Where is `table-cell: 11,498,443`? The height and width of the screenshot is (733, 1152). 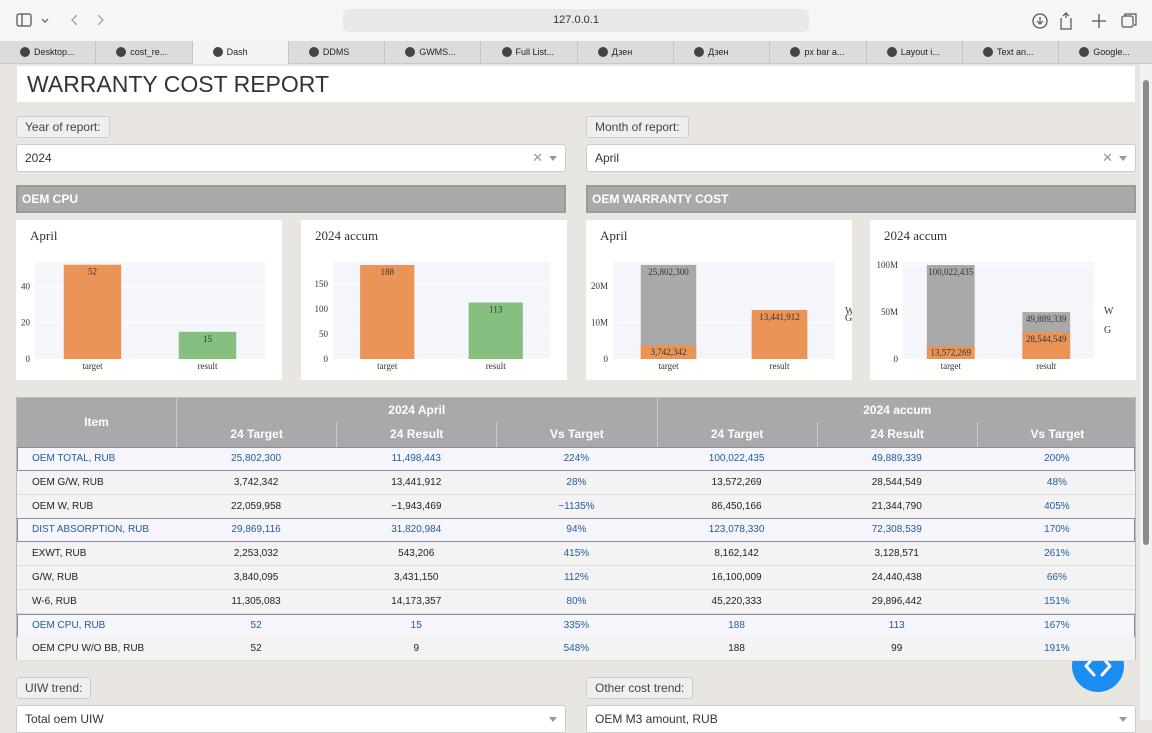
table-cell: 11,498,443 is located at coordinates (416, 458).